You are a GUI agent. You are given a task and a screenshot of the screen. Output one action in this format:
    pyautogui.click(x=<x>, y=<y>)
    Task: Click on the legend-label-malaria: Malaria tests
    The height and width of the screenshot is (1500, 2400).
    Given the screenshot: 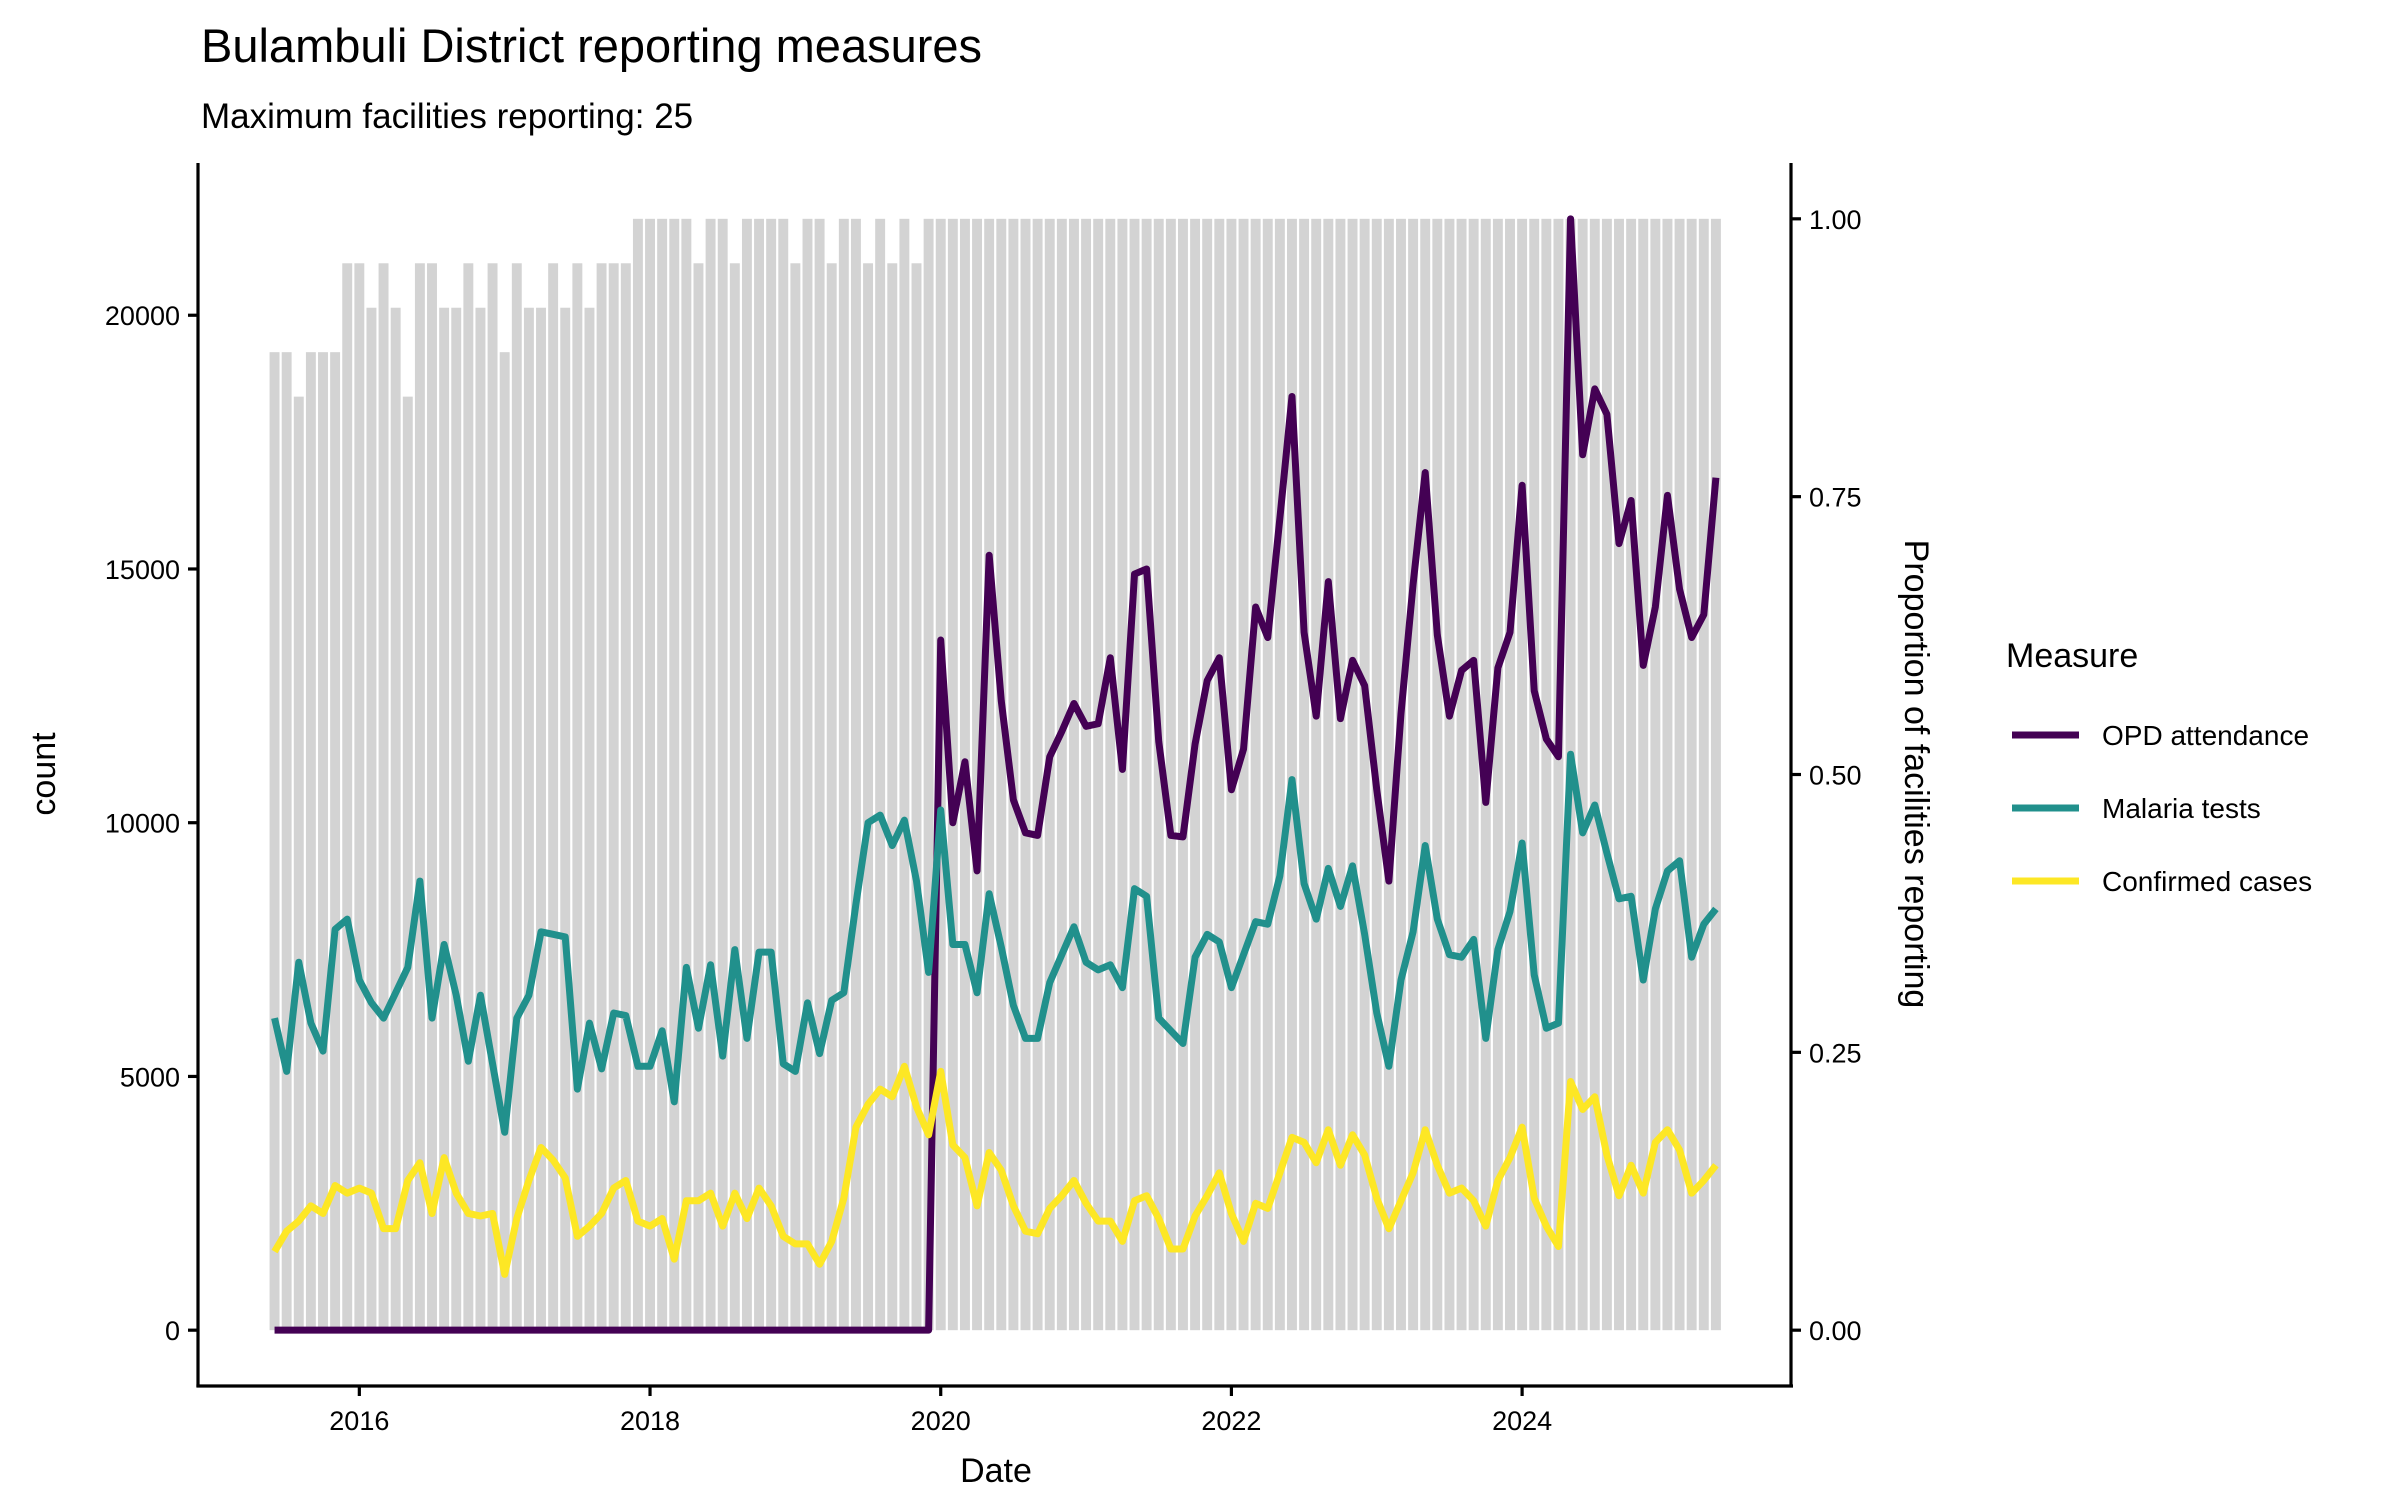 What is the action you would take?
    pyautogui.click(x=2181, y=808)
    